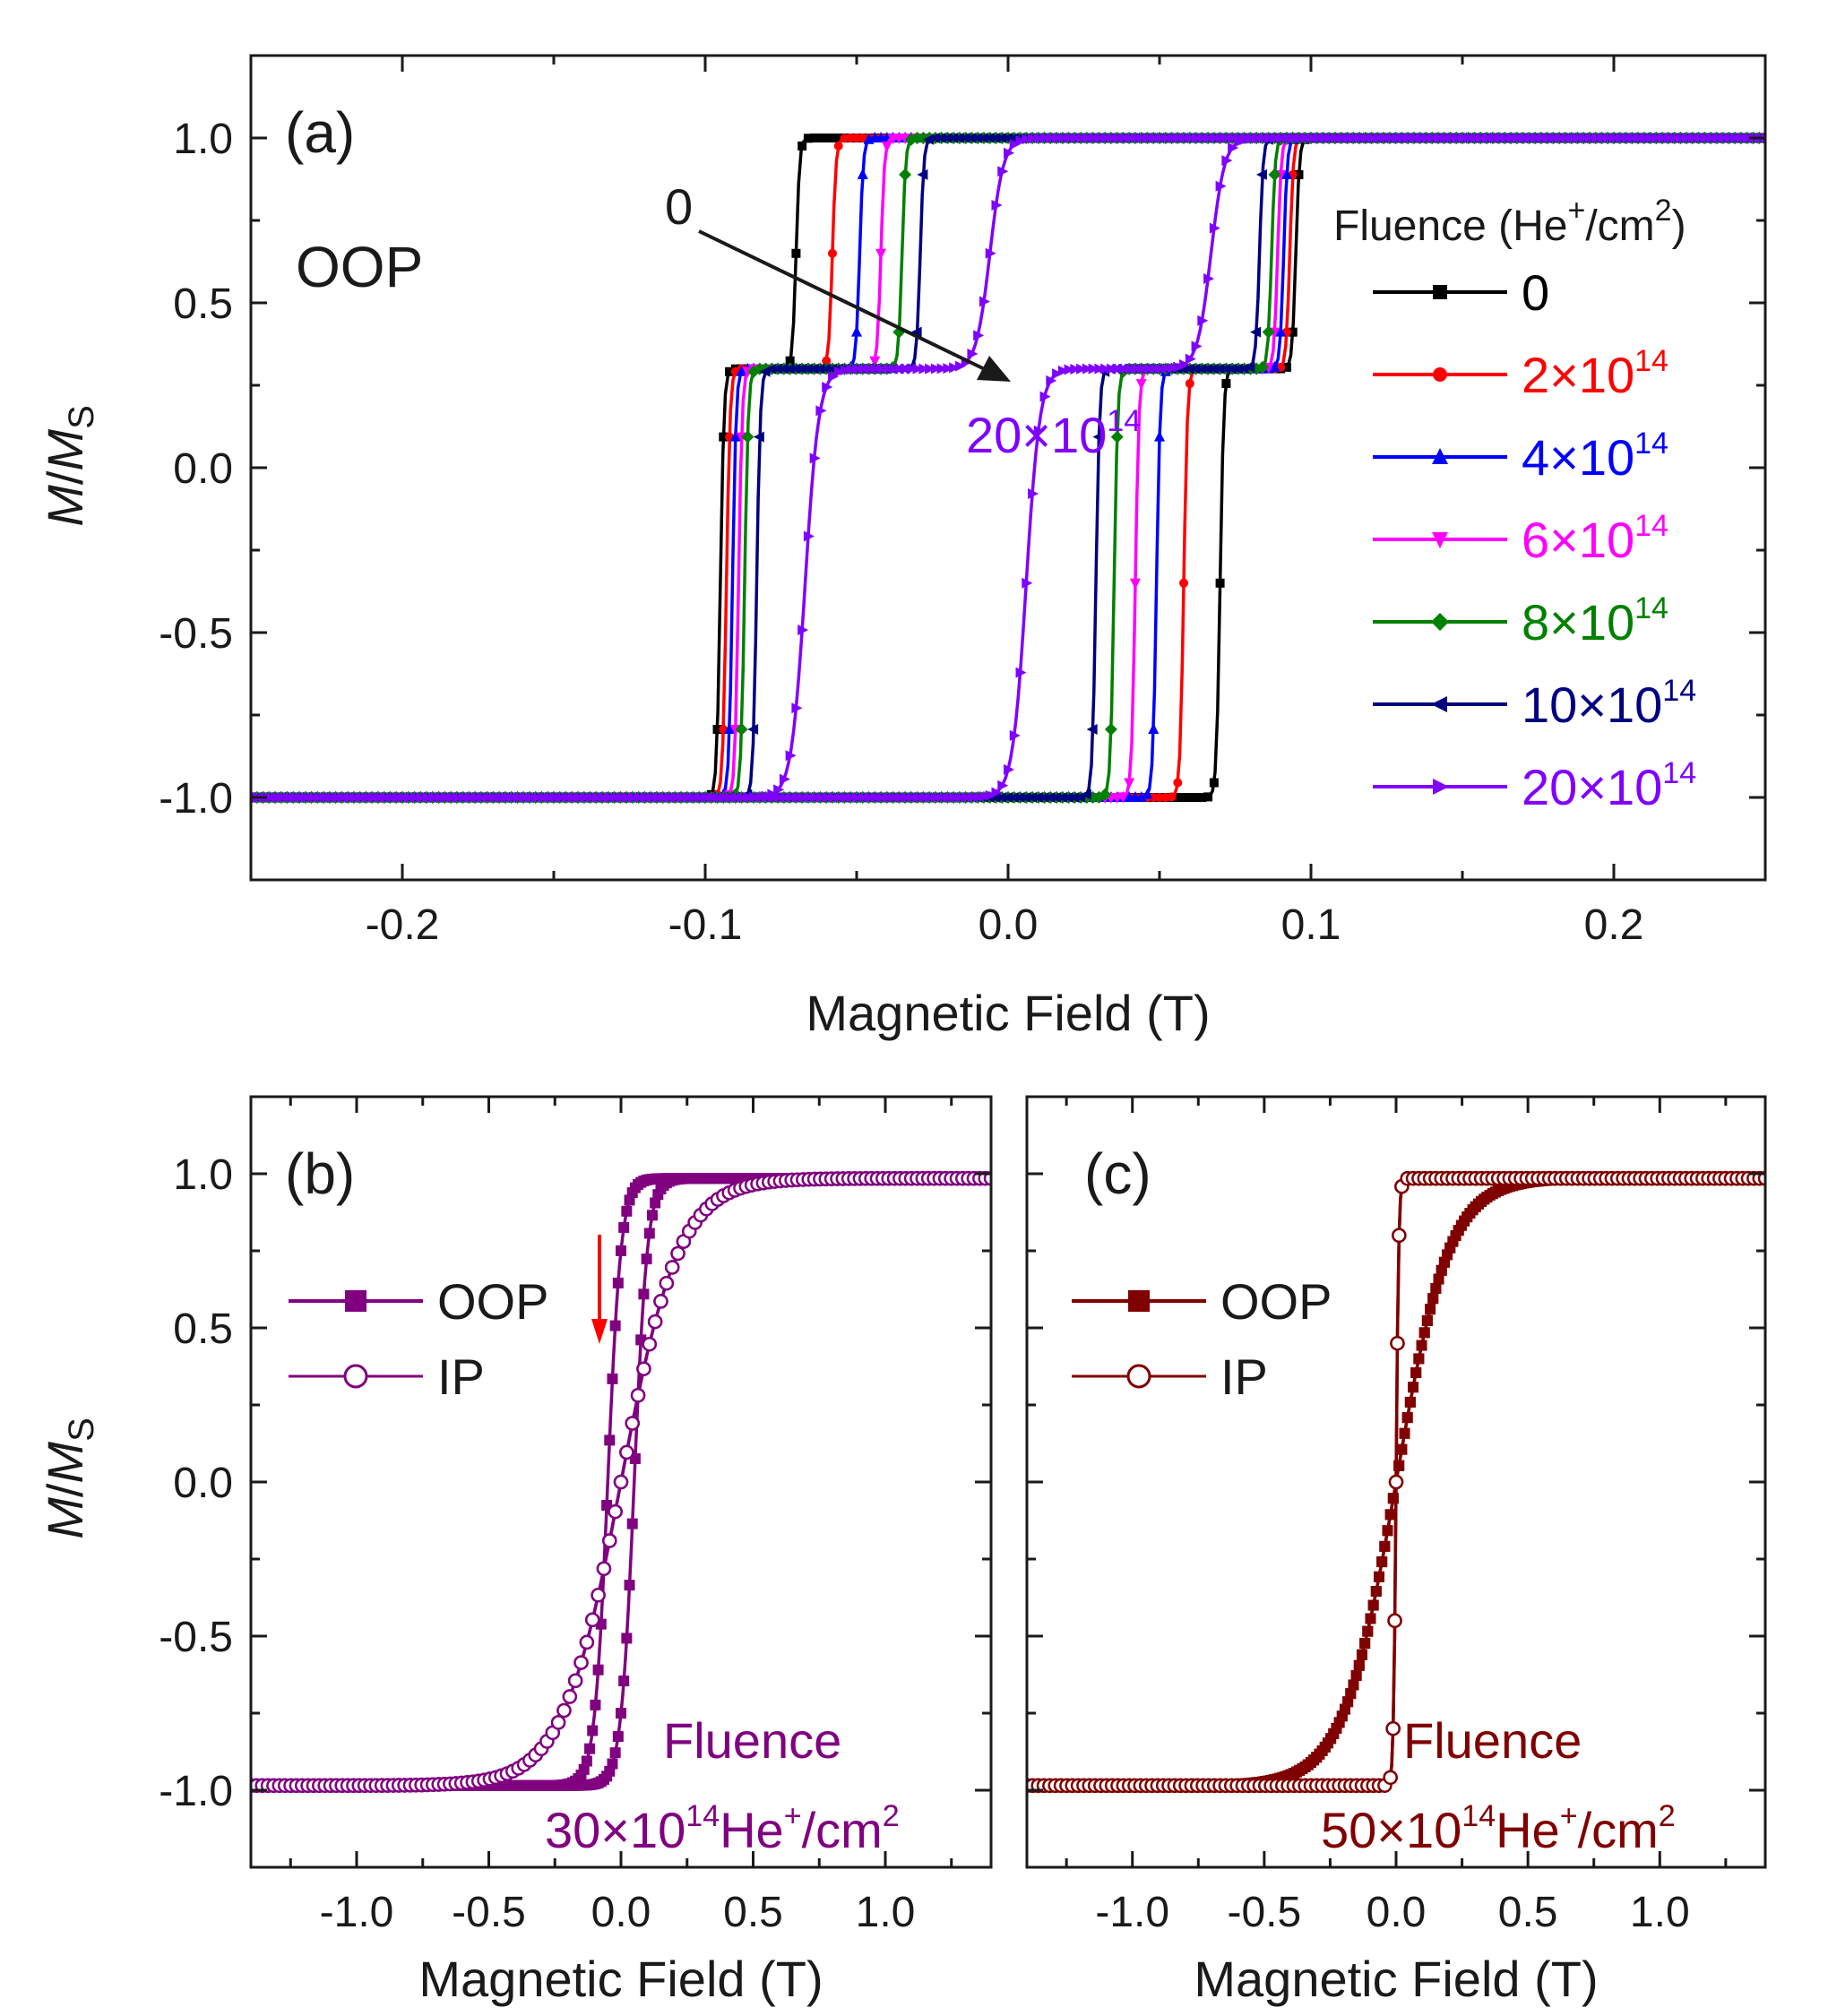 This screenshot has height=2016, width=1828. What do you see at coordinates (753, 1913) in the screenshot?
I see `x-tick-label: 0.5` at bounding box center [753, 1913].